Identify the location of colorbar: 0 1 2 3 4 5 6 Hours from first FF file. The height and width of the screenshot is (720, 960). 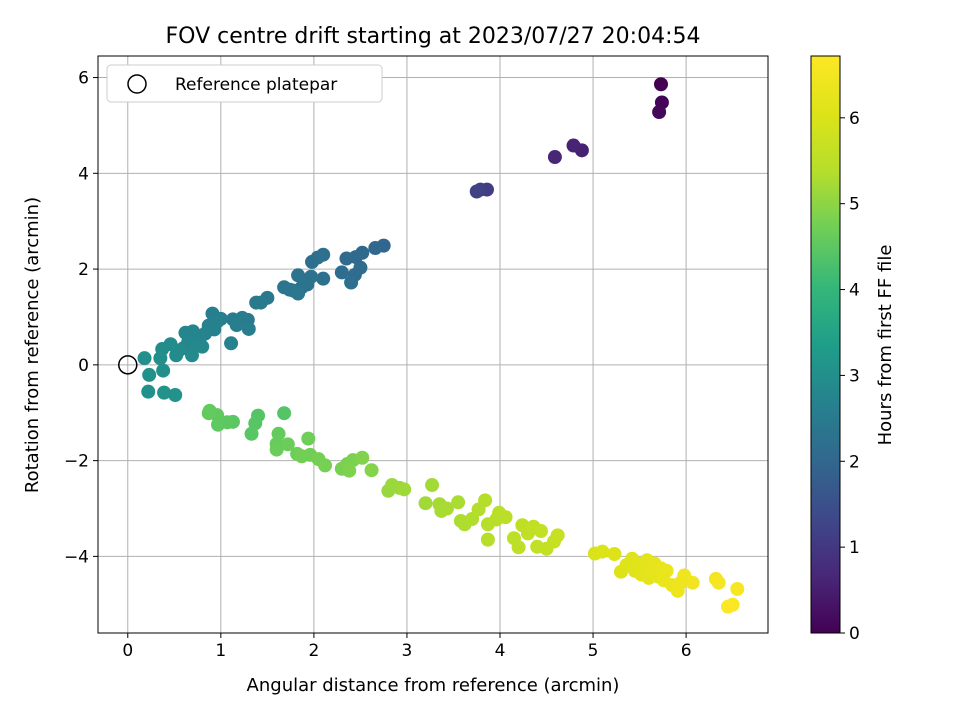
(853, 349).